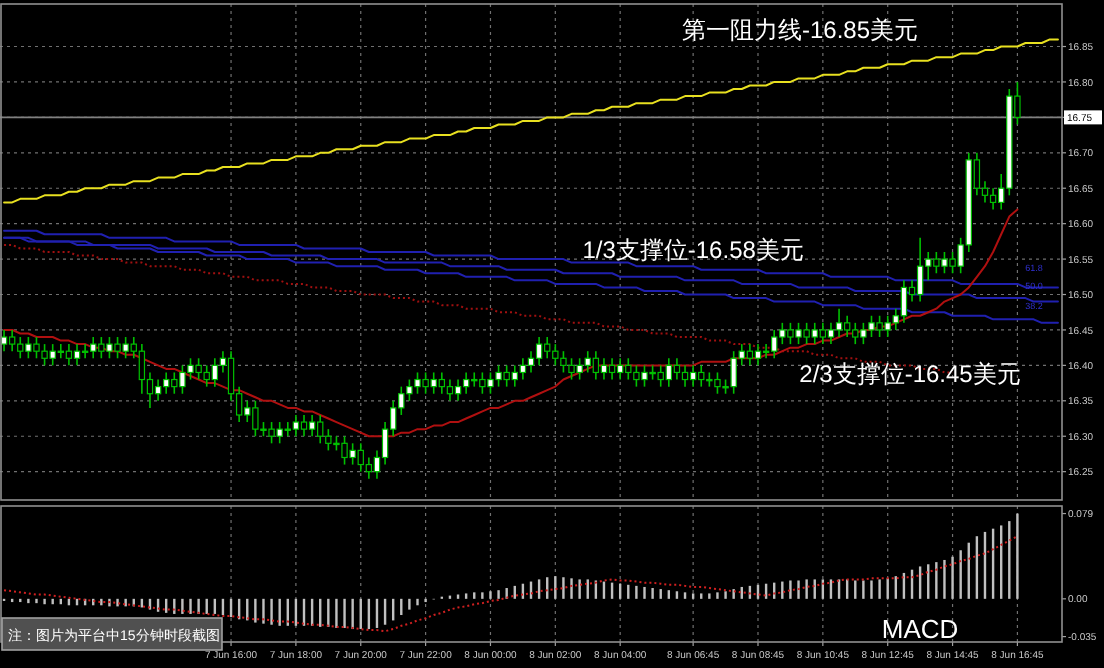 The width and height of the screenshot is (1104, 668). Describe the element at coordinates (693, 249) in the screenshot. I see `annotation: 1/3支撑位-16.58美元` at that location.